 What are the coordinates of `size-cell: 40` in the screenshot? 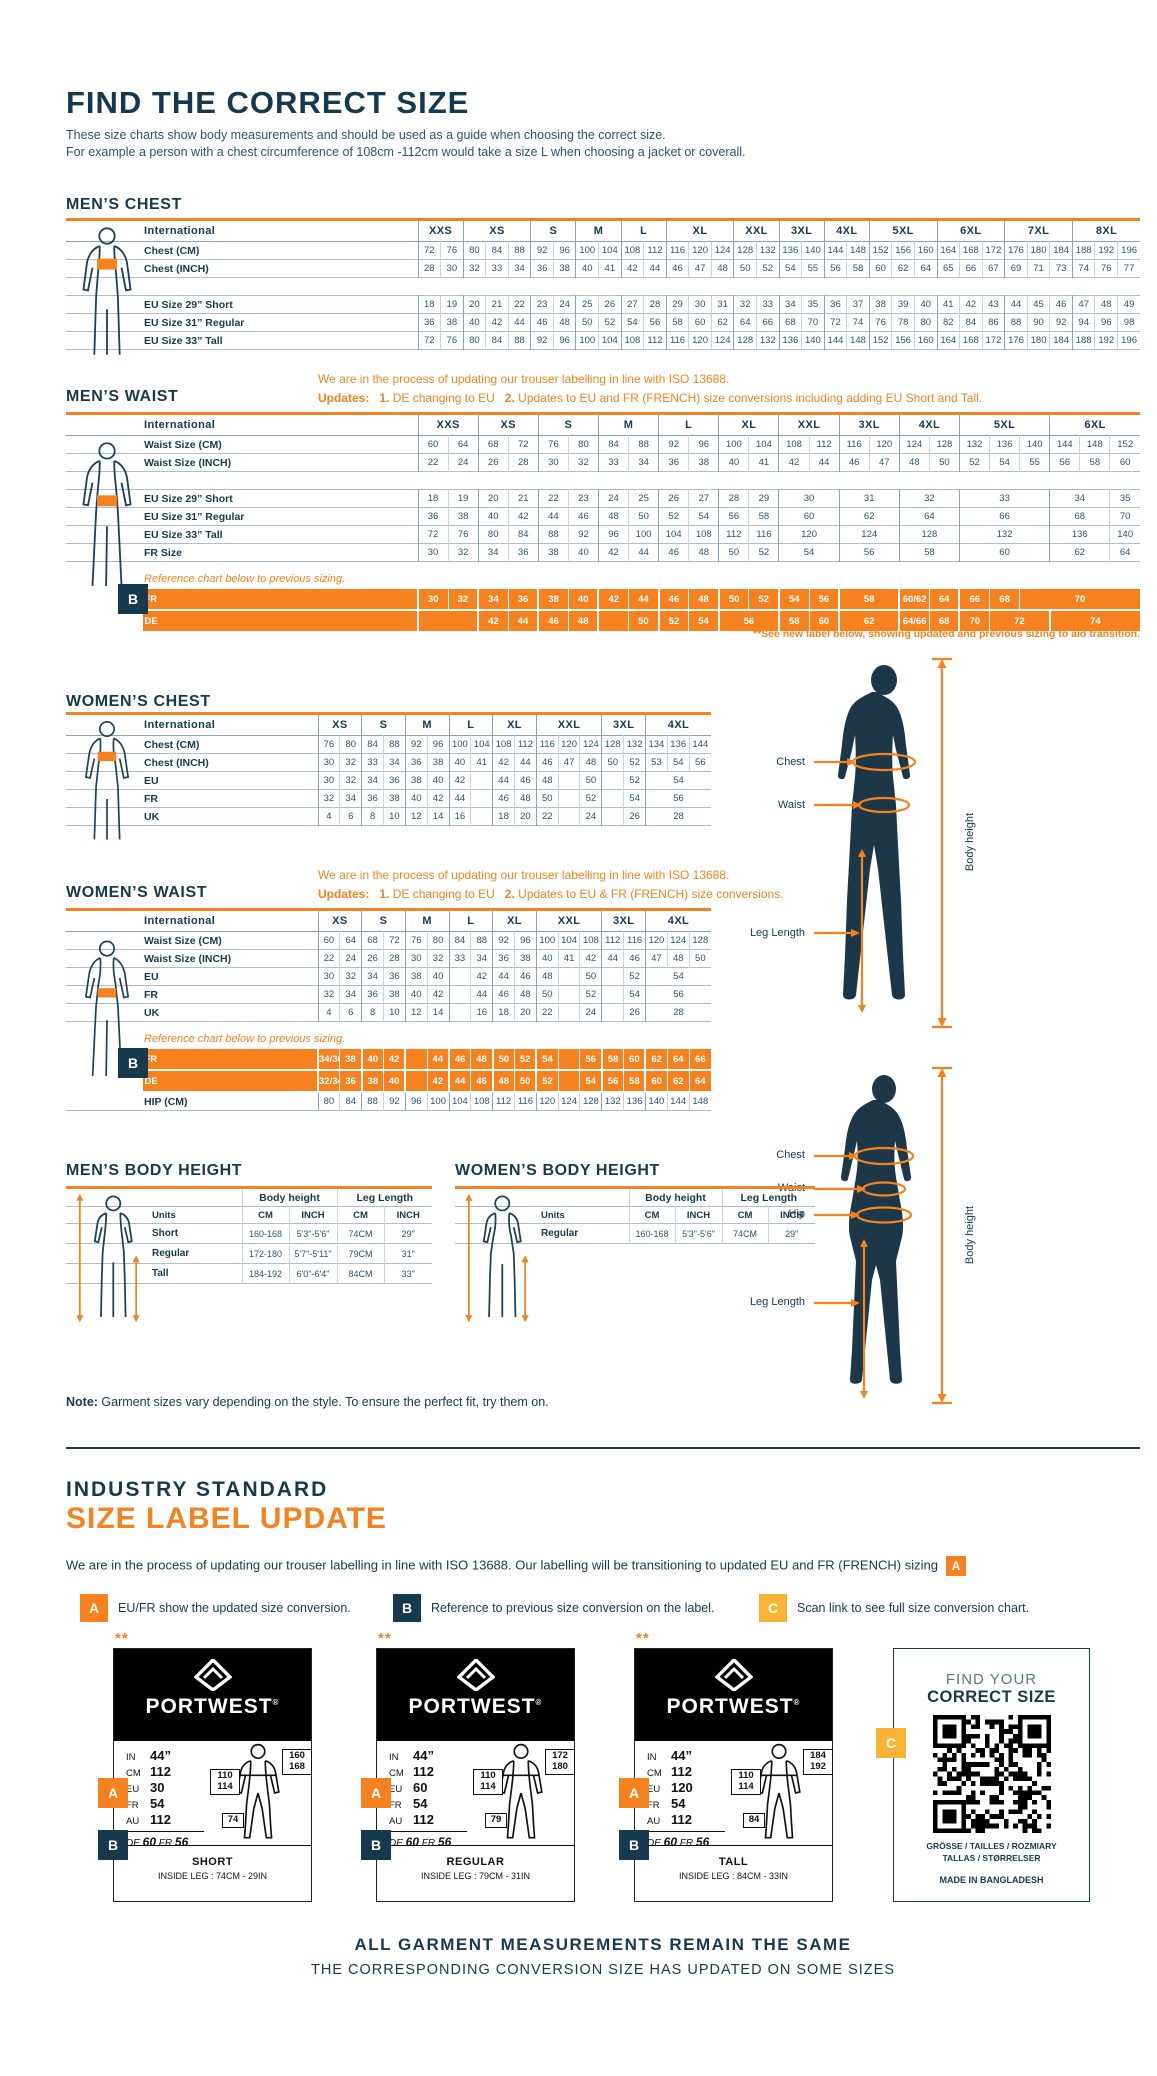 It's located at (493, 516).